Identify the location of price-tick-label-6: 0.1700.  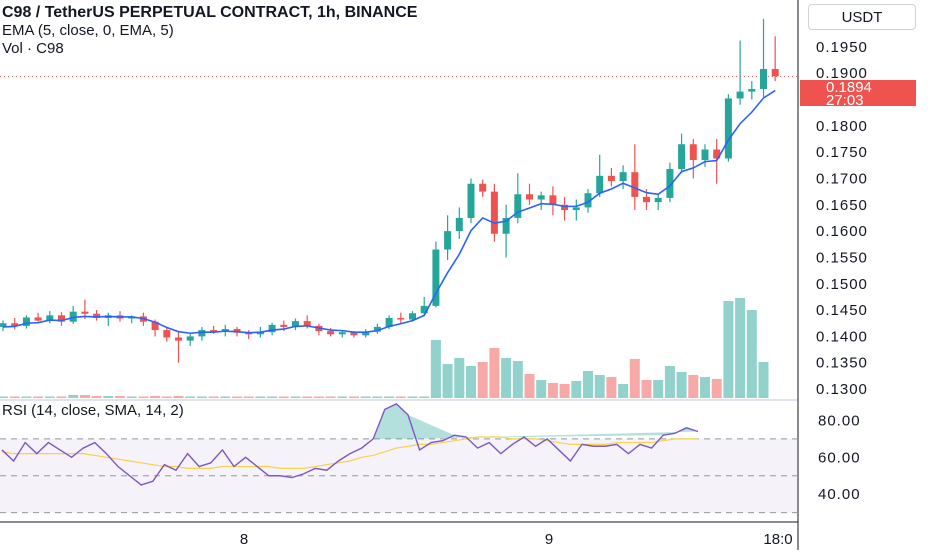
(842, 178).